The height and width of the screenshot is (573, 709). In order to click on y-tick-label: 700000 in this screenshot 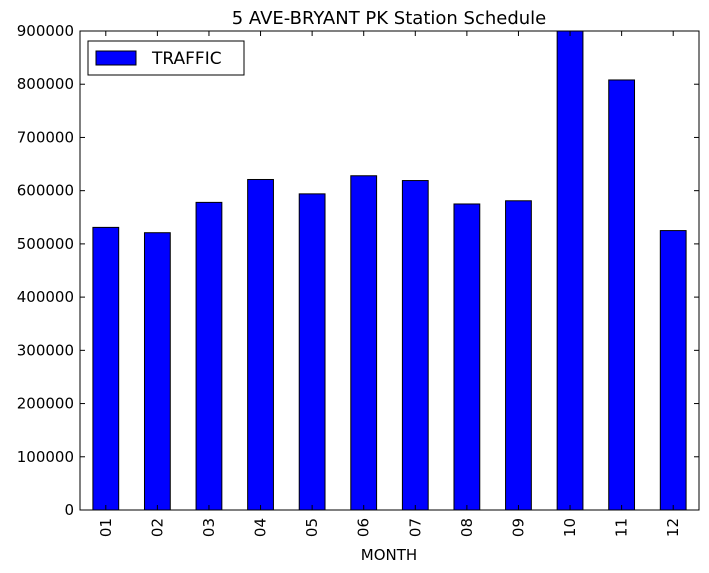, I will do `click(45, 137)`.